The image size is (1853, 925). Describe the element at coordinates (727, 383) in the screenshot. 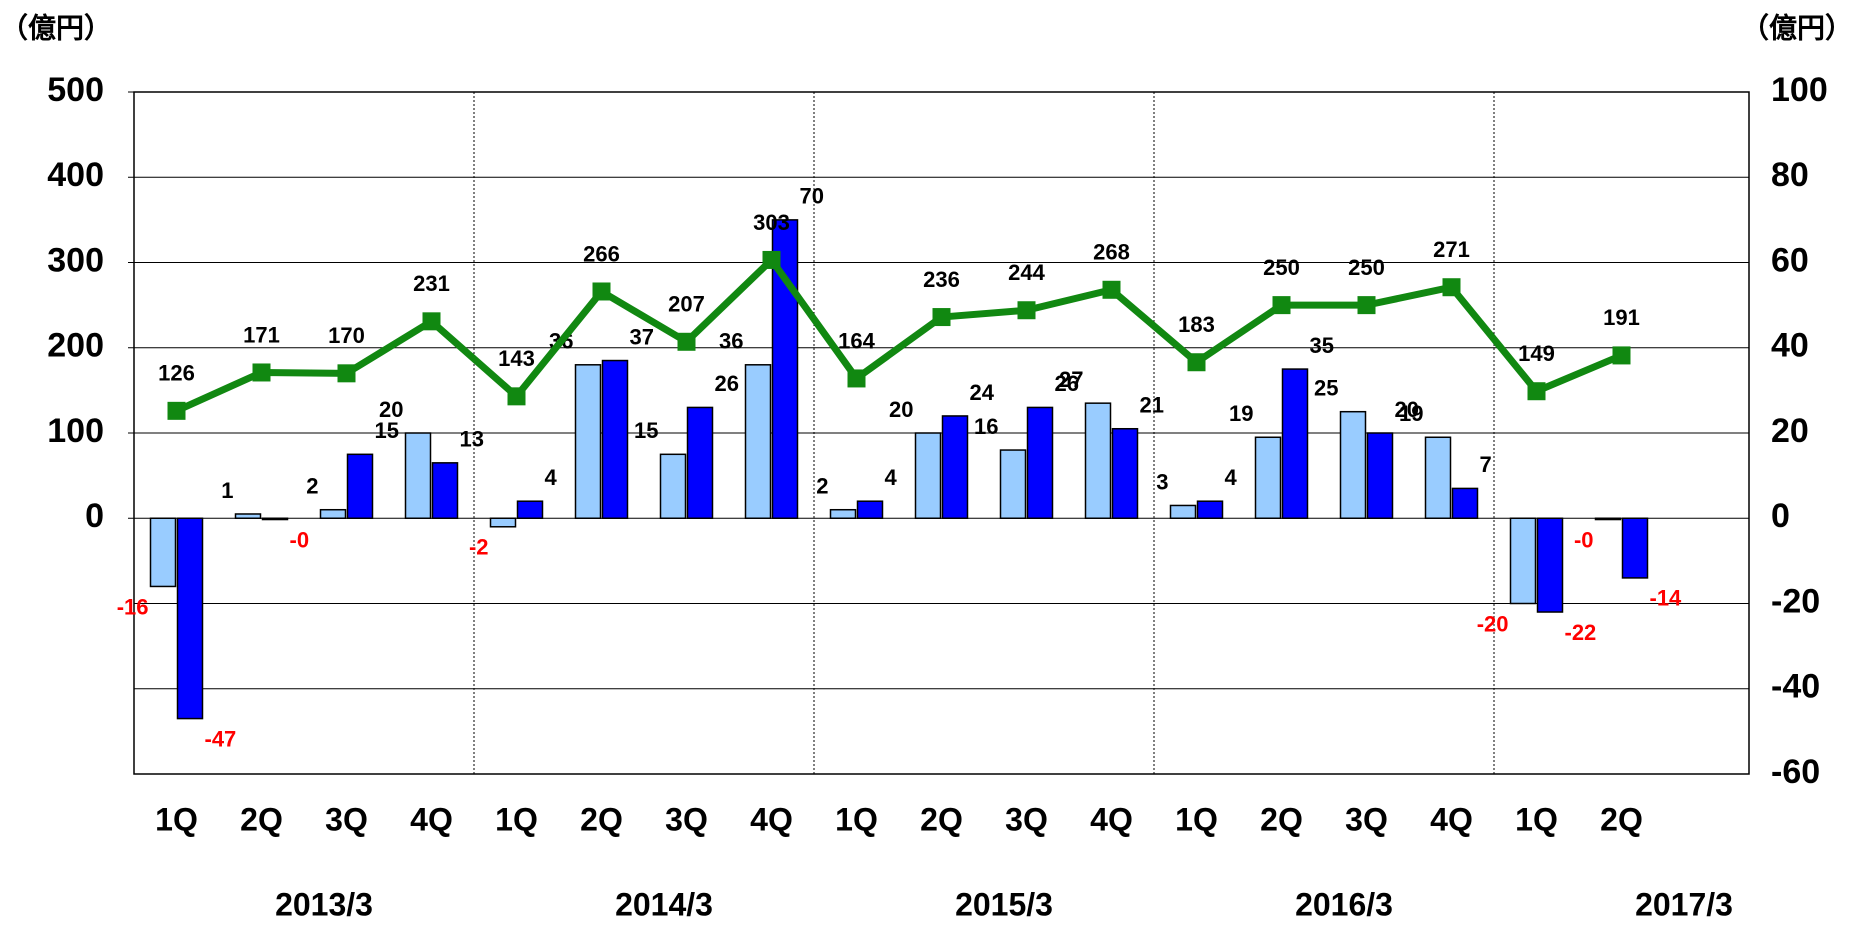

I see `data-label: 26` at that location.